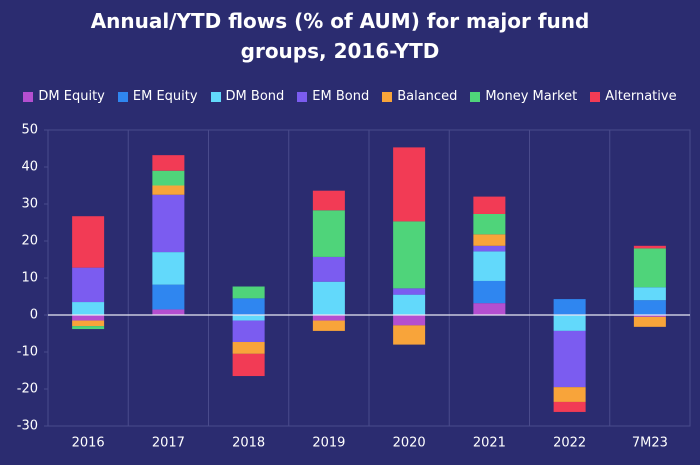 The width and height of the screenshot is (700, 465). I want to click on legend-item: DM Equity, so click(64, 96).